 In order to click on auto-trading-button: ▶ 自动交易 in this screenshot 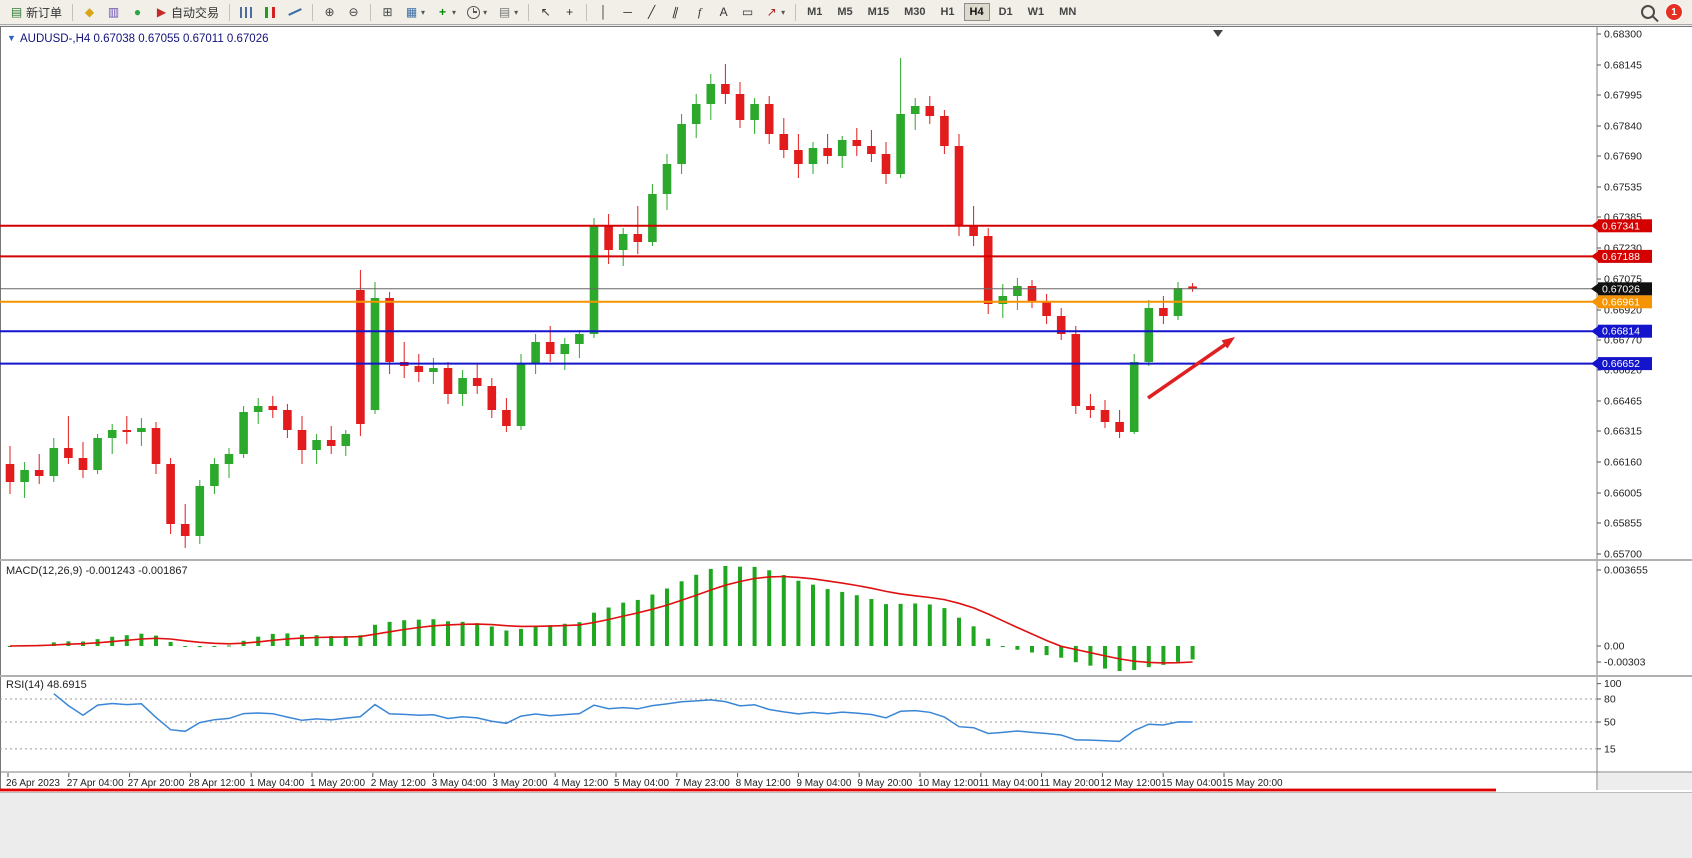, I will do `click(187, 12)`.